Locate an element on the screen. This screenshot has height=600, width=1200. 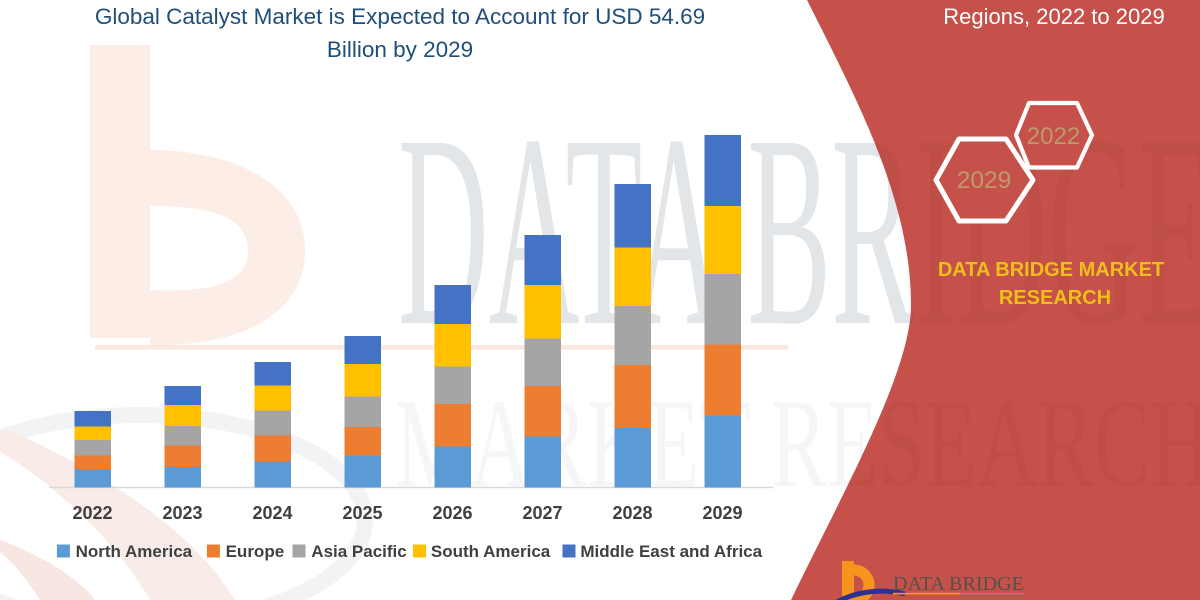
svg-text: South America is located at coordinates (491, 551).